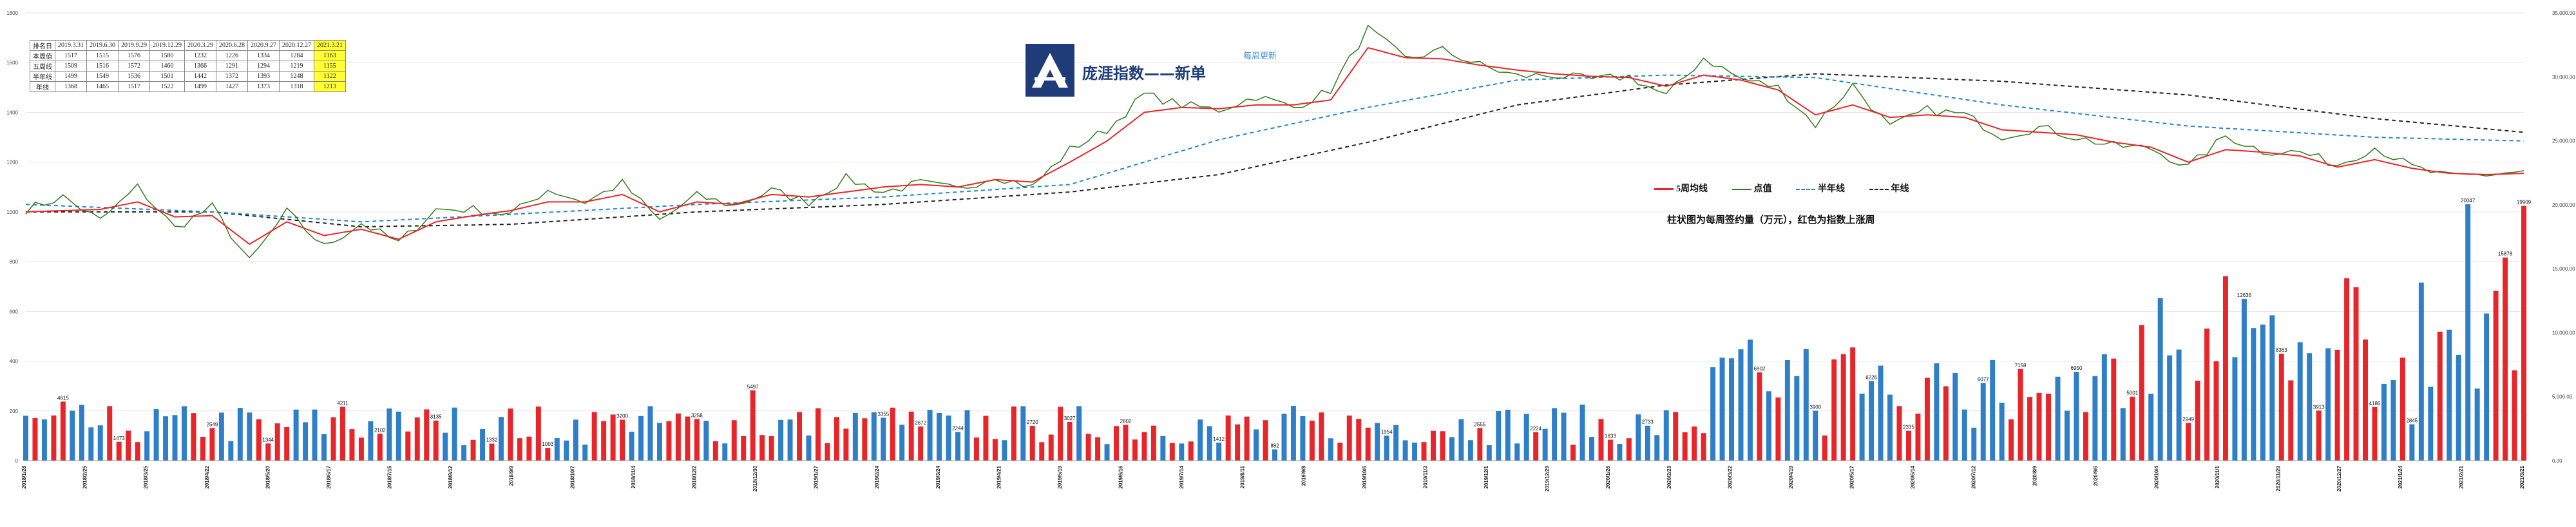 This screenshot has width=2576, height=527. What do you see at coordinates (2077, 368) in the screenshot?
I see `volume-label: 6950` at bounding box center [2077, 368].